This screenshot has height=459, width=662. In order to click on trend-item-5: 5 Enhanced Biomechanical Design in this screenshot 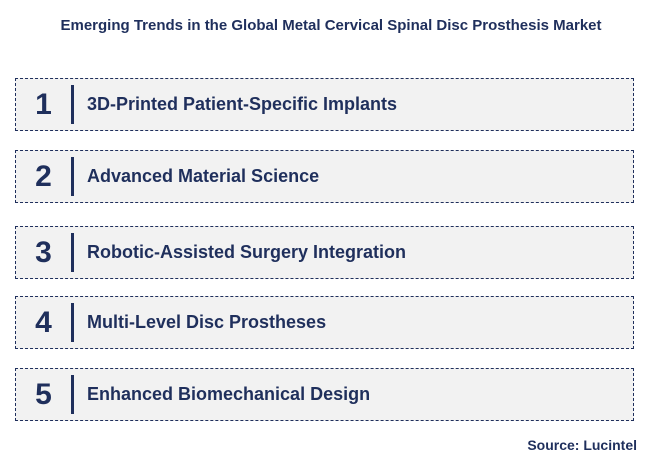, I will do `click(324, 394)`.